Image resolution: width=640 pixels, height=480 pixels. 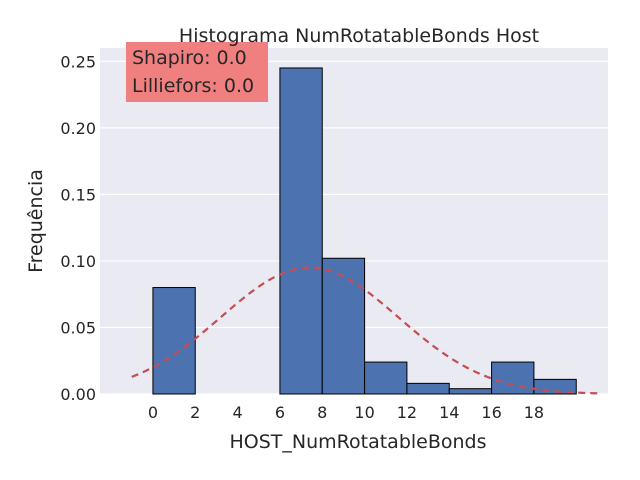 I want to click on y-axis-label: Frequência, so click(x=36, y=221).